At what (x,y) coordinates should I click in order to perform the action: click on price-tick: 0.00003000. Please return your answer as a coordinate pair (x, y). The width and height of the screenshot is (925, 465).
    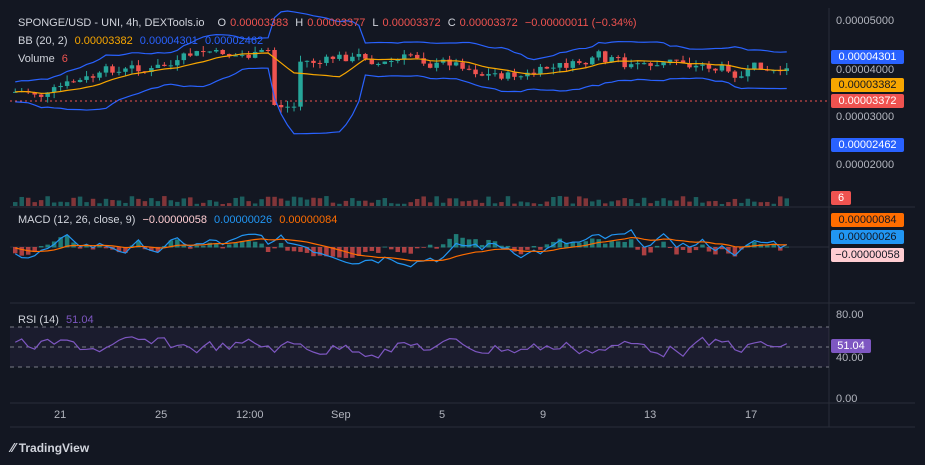
    Looking at the image, I should click on (865, 117).